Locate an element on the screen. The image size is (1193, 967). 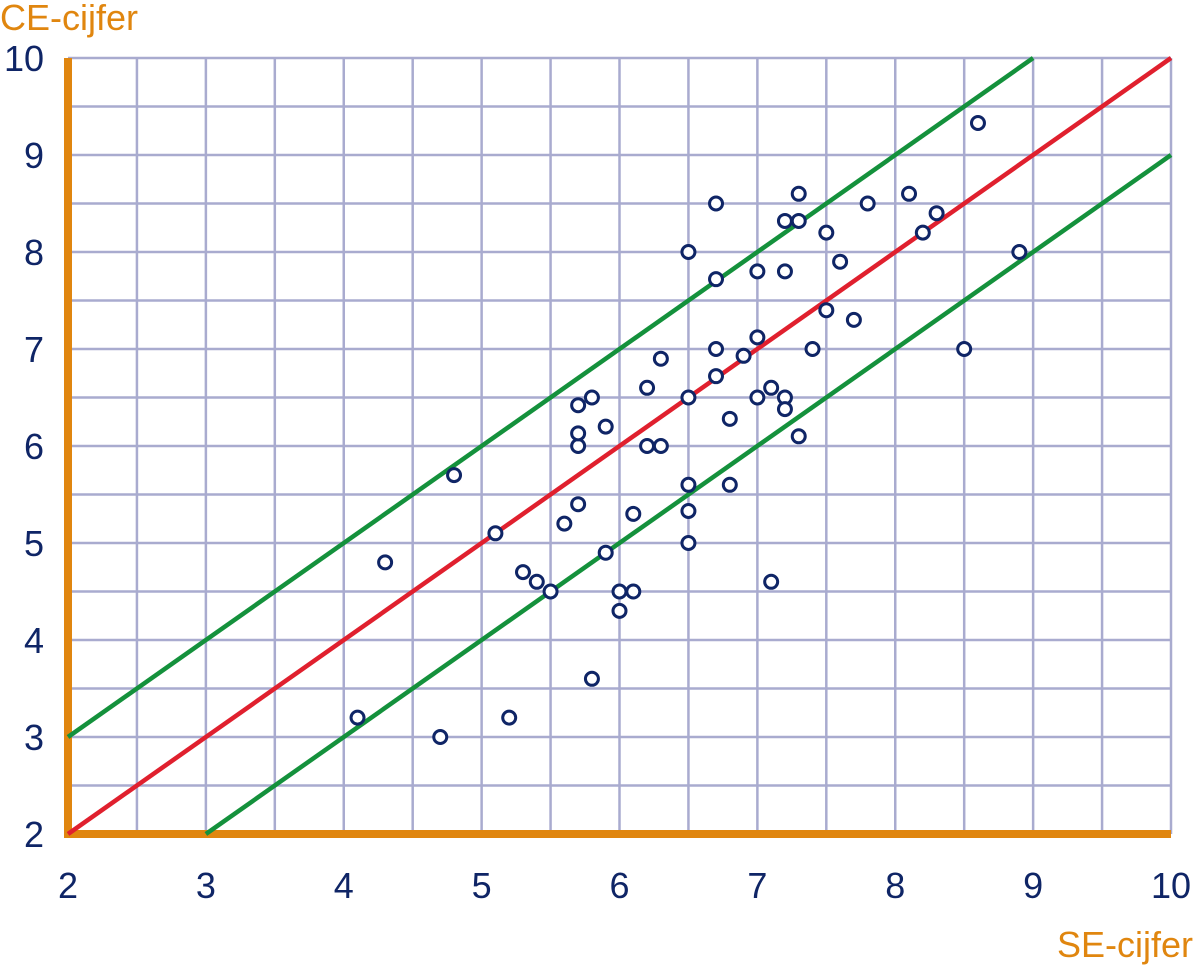
y-tick-label: 9 is located at coordinates (34, 155).